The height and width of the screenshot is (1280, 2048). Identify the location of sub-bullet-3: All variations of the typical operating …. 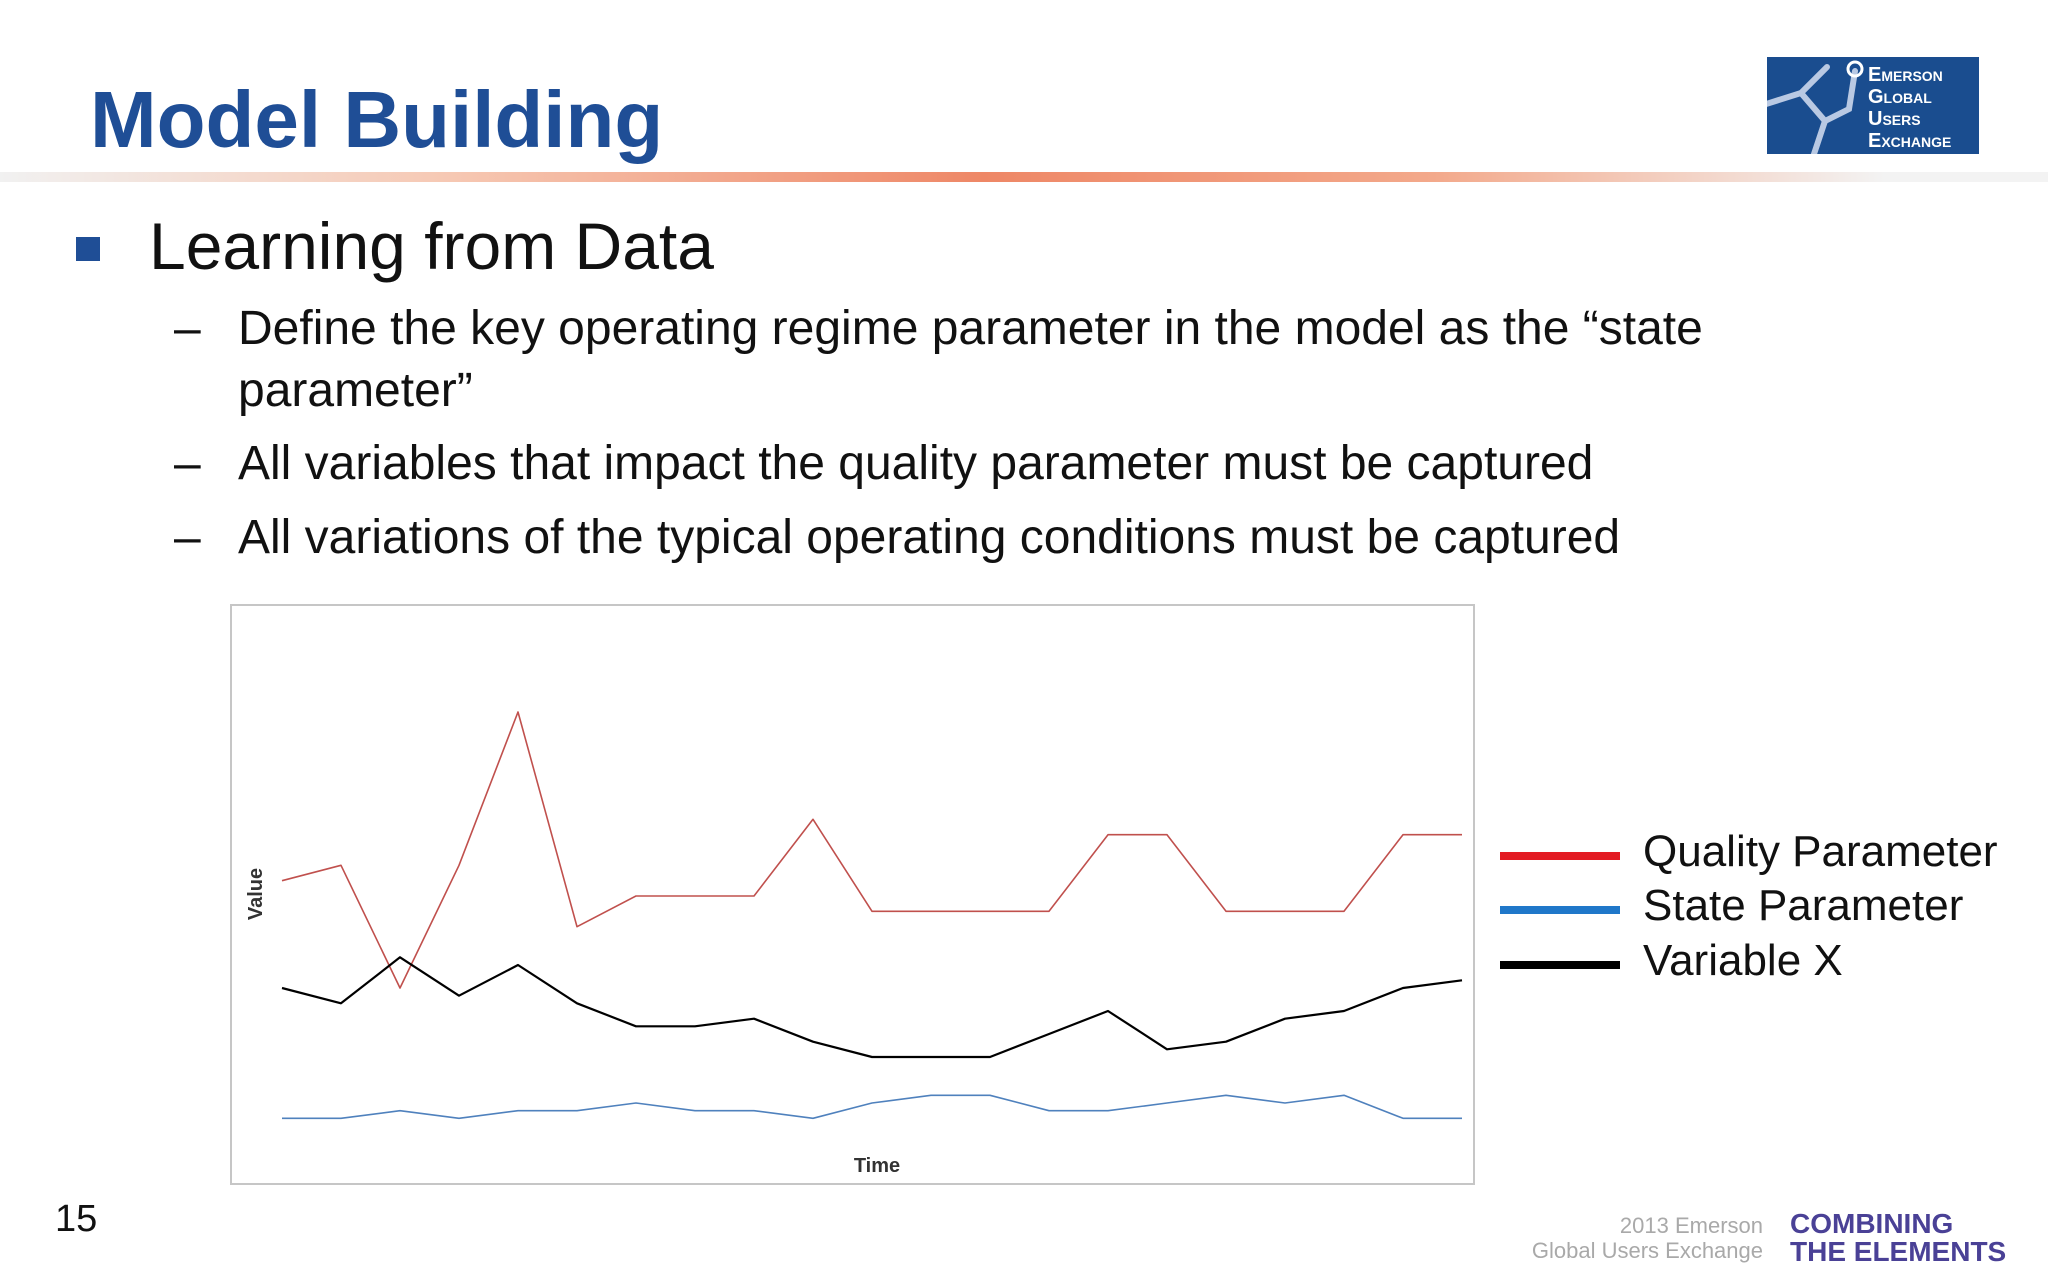
(929, 537).